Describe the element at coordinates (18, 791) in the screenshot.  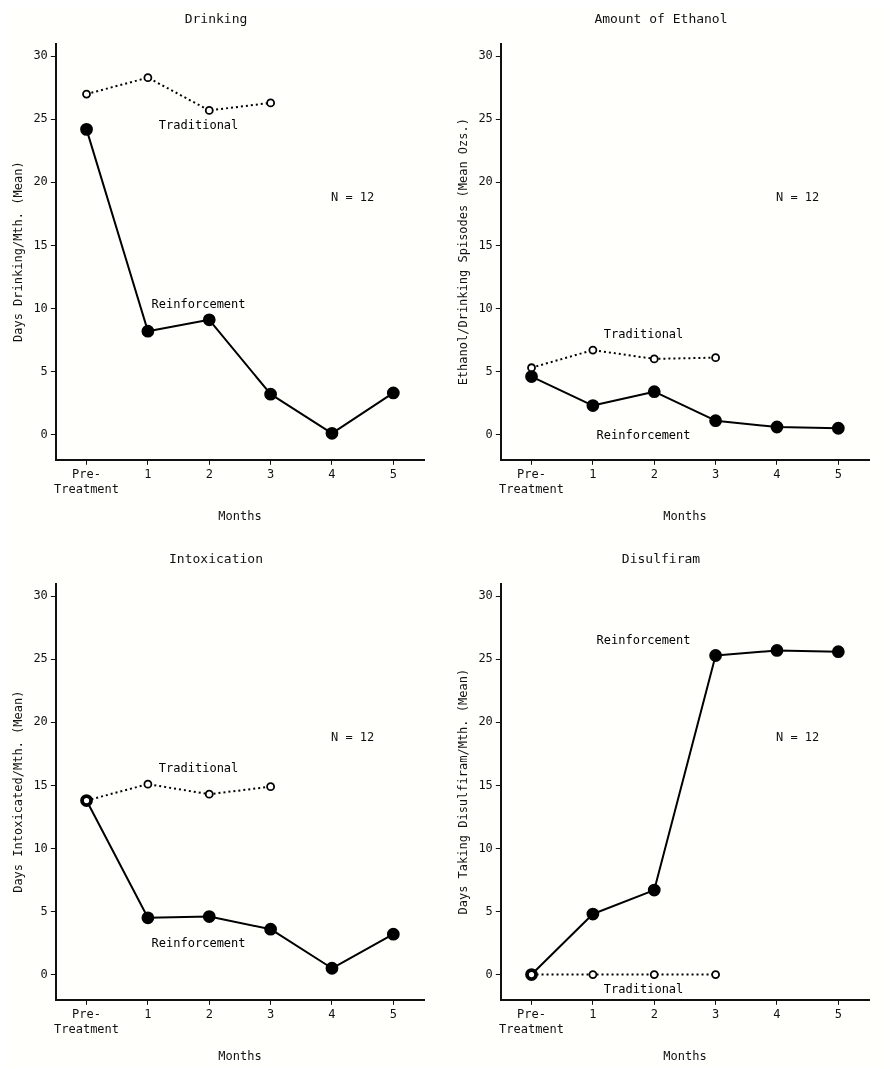
I see `y-axis-title: Days Intoxicated/Mth. (Mean)` at that location.